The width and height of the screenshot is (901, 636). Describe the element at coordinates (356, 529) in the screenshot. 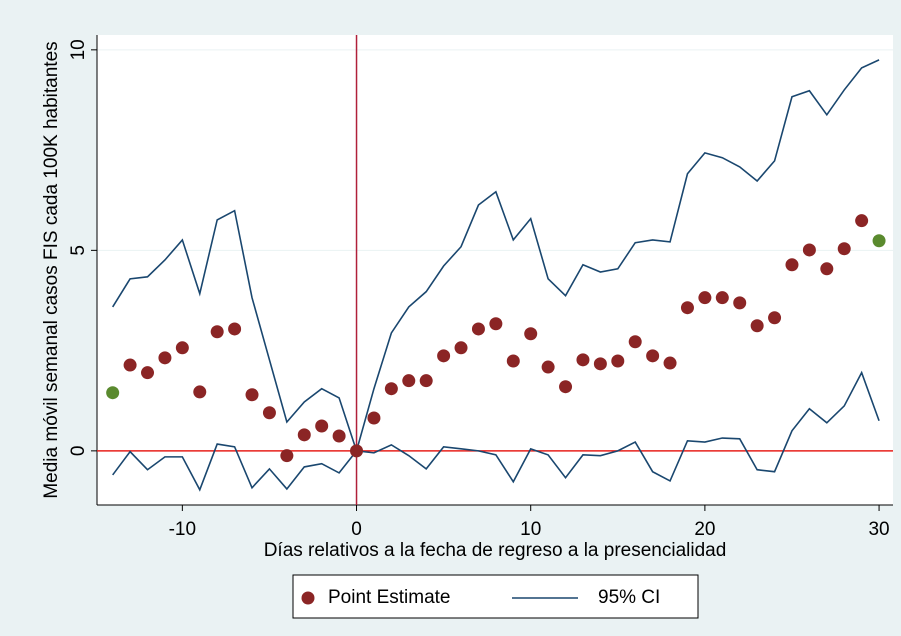

I see `x-tick-label: 0` at that location.